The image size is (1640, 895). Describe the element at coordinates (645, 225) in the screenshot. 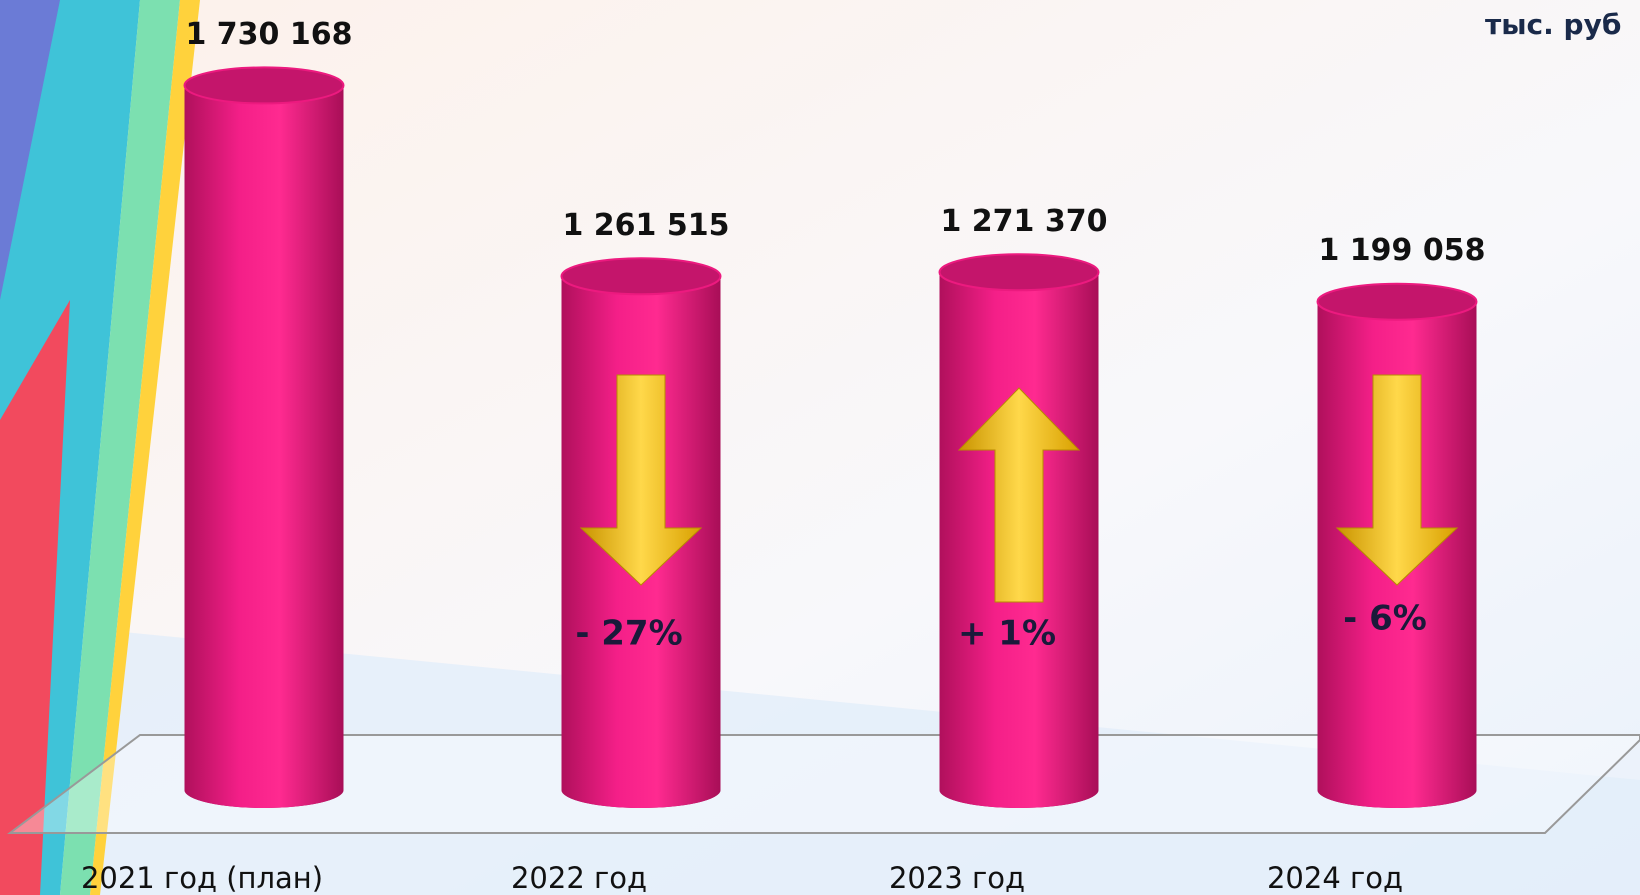

I see `value-label: 1 261 515` at that location.